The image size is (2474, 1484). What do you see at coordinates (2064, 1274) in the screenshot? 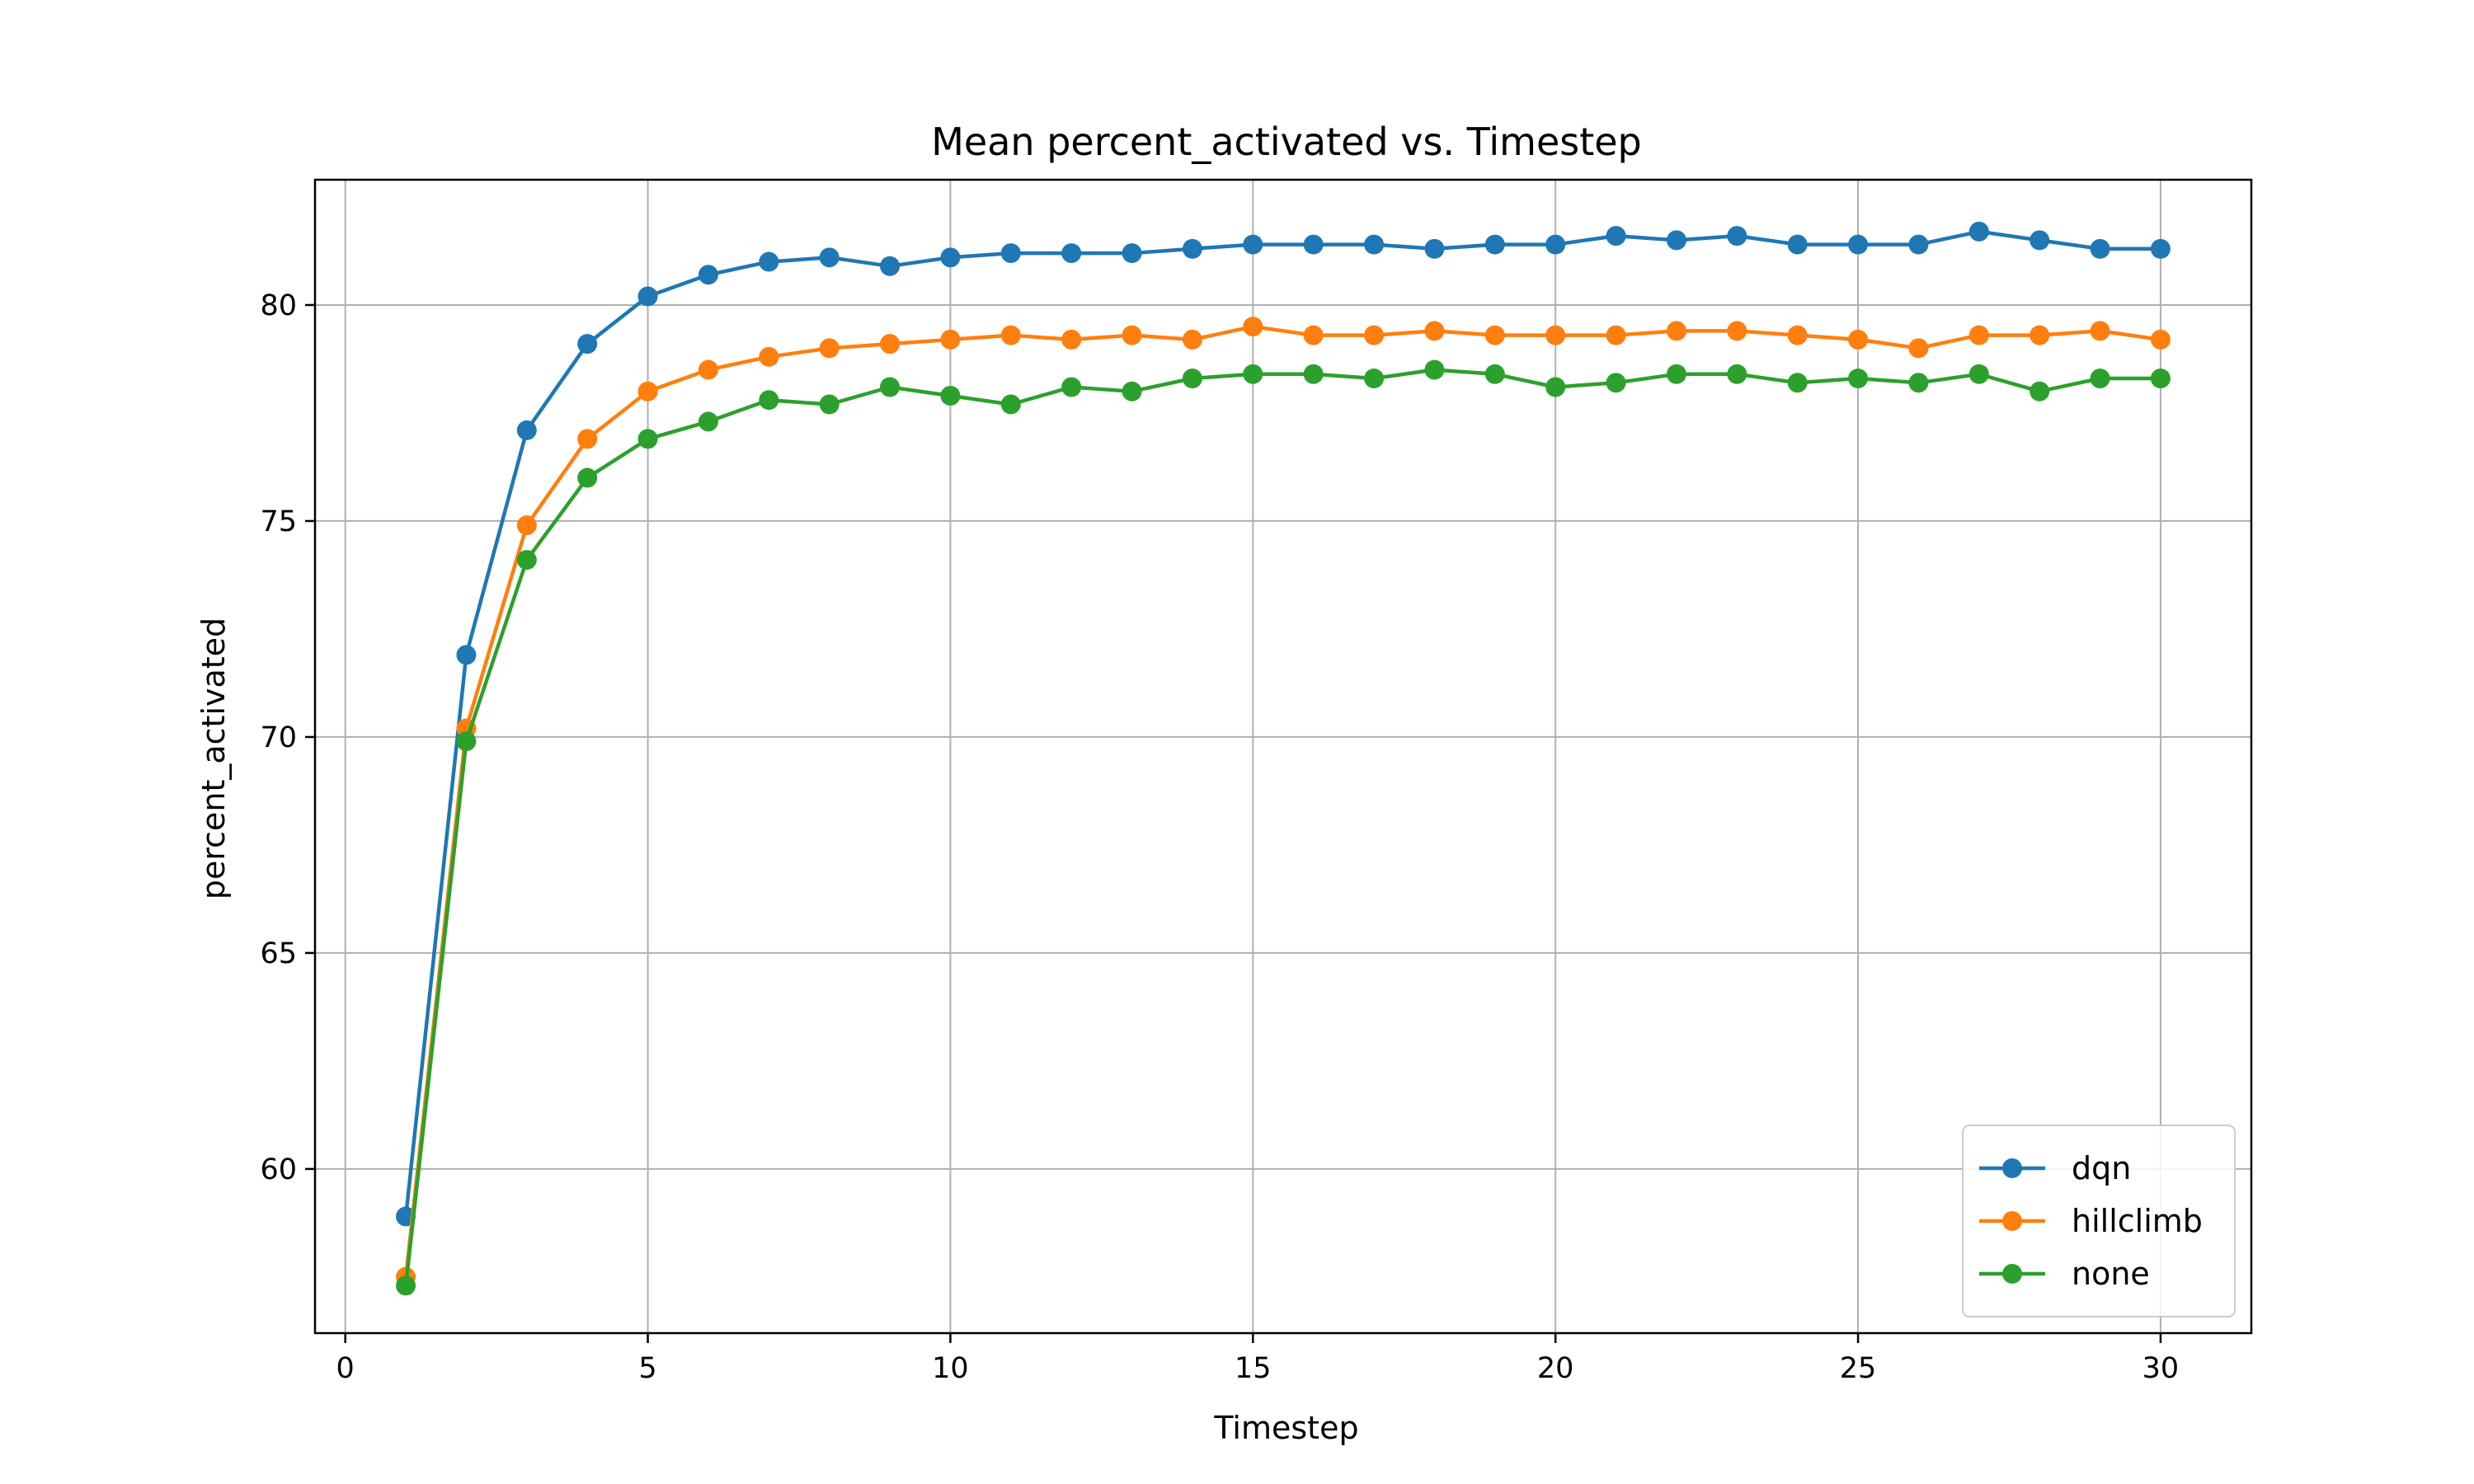
I see `legend-item-none: none` at bounding box center [2064, 1274].